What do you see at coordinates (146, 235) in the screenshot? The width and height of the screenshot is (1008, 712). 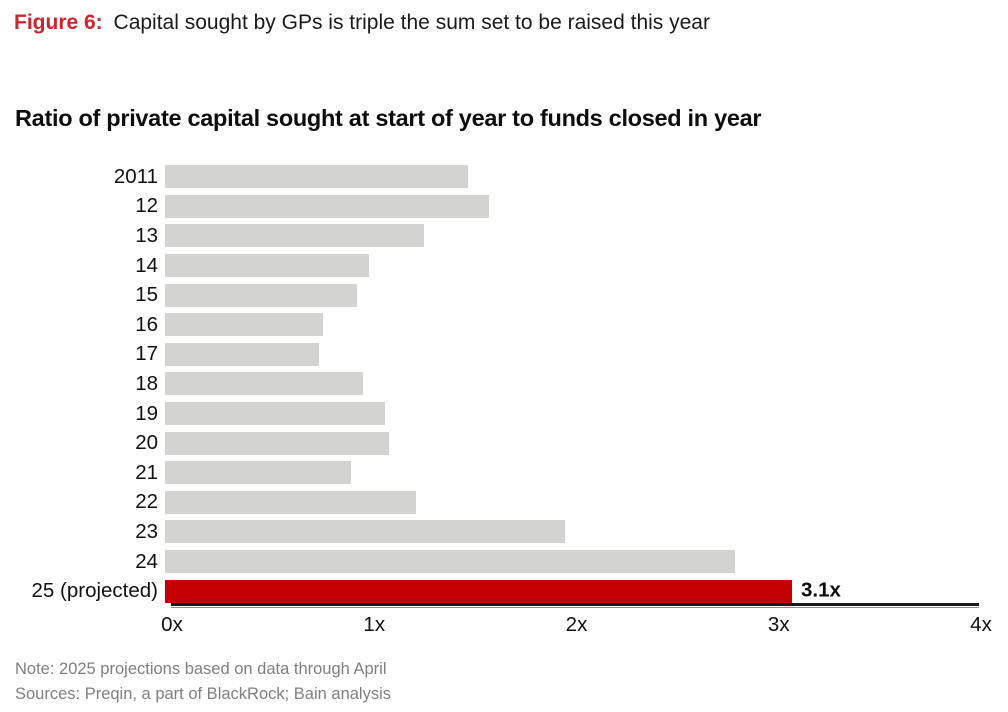 I see `y-axis-label: 13` at bounding box center [146, 235].